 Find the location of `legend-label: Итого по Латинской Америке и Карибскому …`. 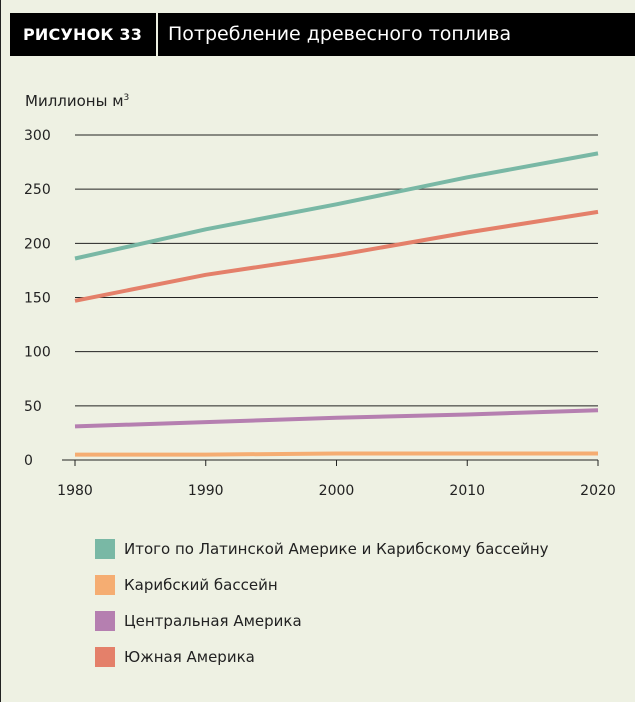

legend-label: Итого по Латинской Америке и Карибскому … is located at coordinates (336, 549).